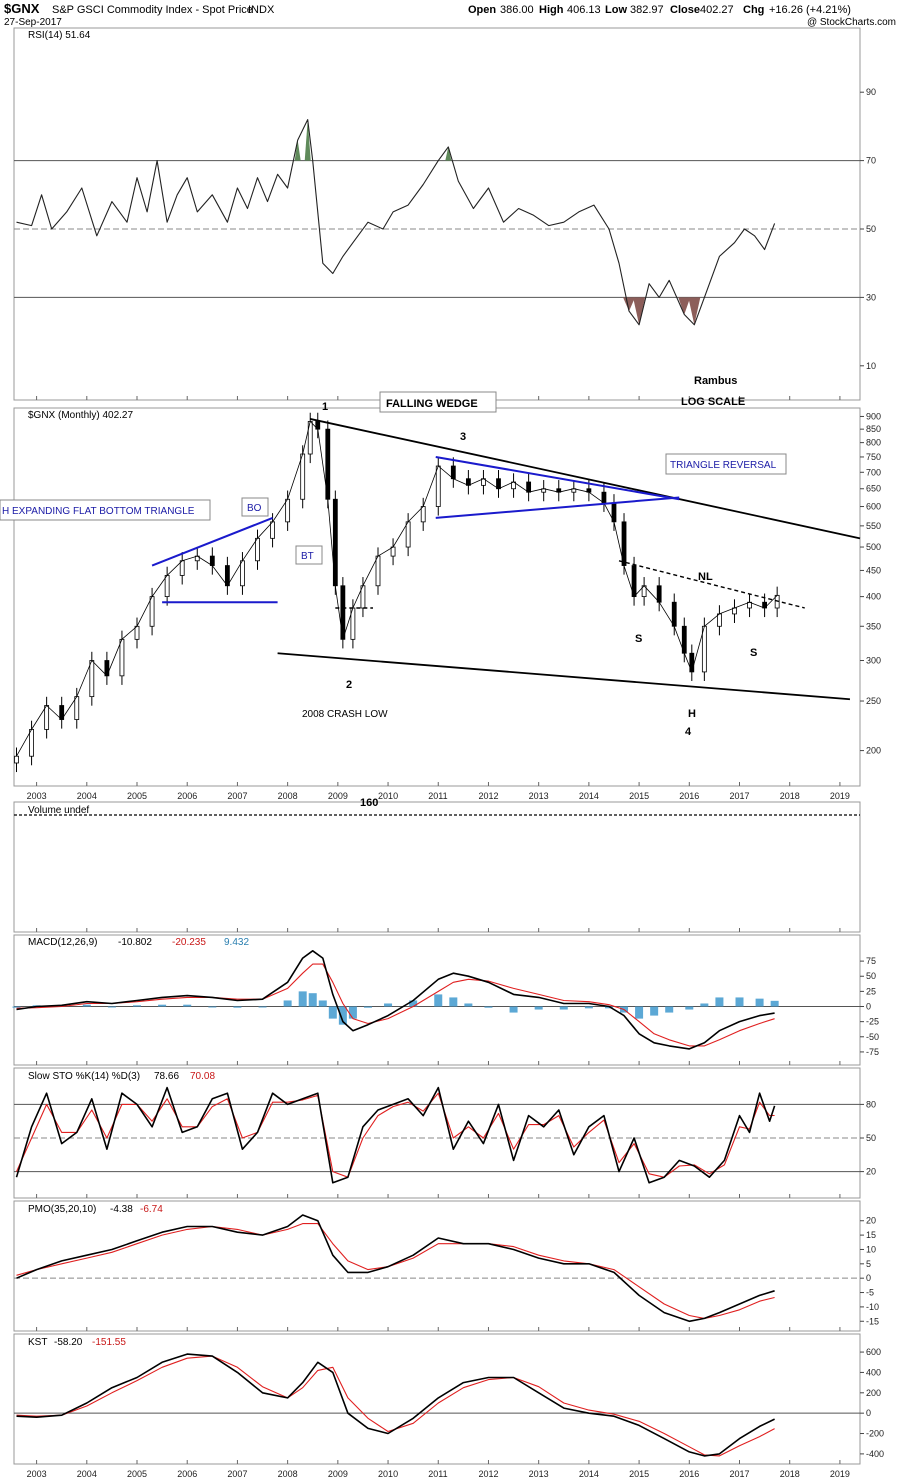 The image size is (900, 1484). What do you see at coordinates (873, 489) in the screenshot?
I see `y-tick-label: 650` at bounding box center [873, 489].